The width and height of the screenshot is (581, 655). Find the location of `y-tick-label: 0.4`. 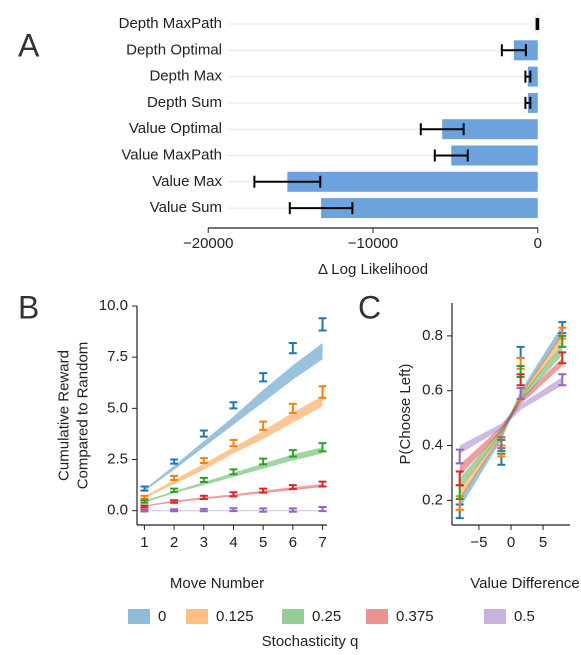

y-tick-label: 0.4 is located at coordinates (432, 444).